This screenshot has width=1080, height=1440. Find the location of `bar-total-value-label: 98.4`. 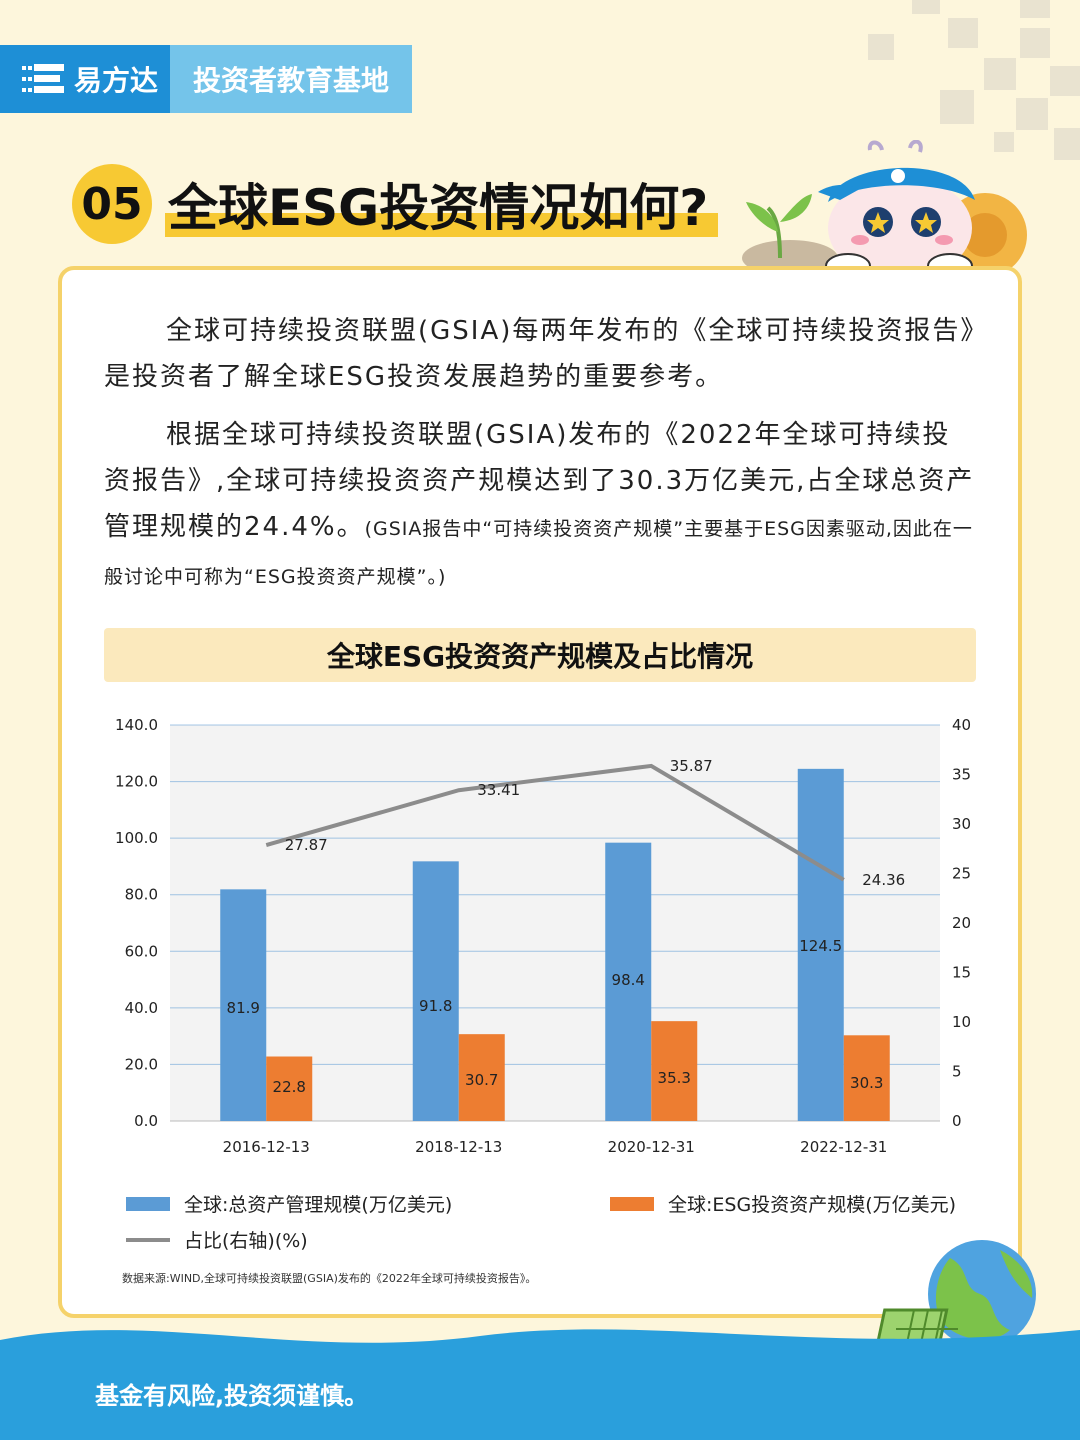

bar-total-value-label: 98.4 is located at coordinates (628, 980).